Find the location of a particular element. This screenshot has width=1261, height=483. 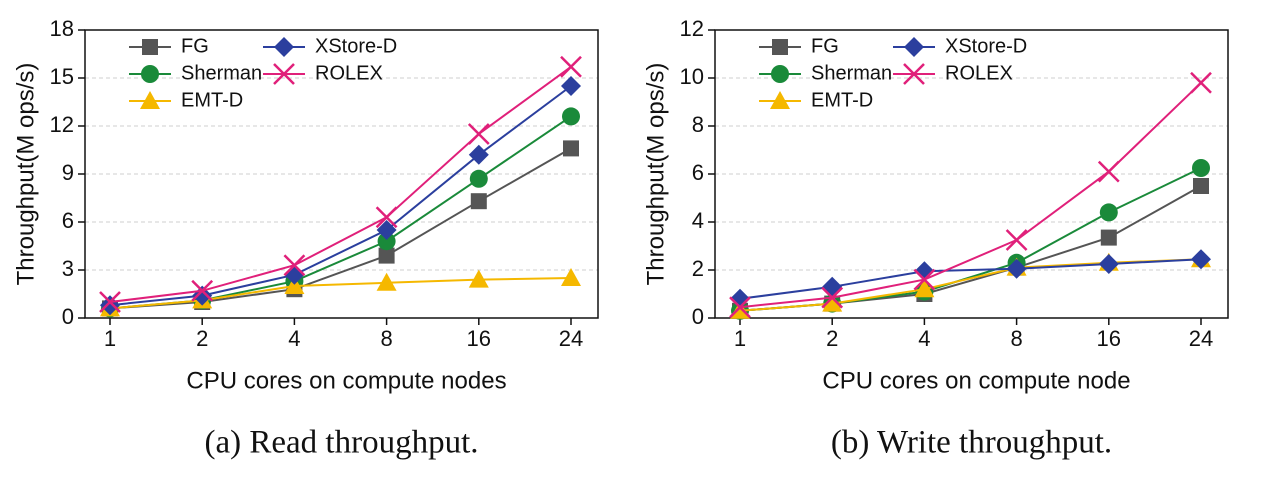

x-axis-label: CPU cores on compute node is located at coordinates (976, 380).